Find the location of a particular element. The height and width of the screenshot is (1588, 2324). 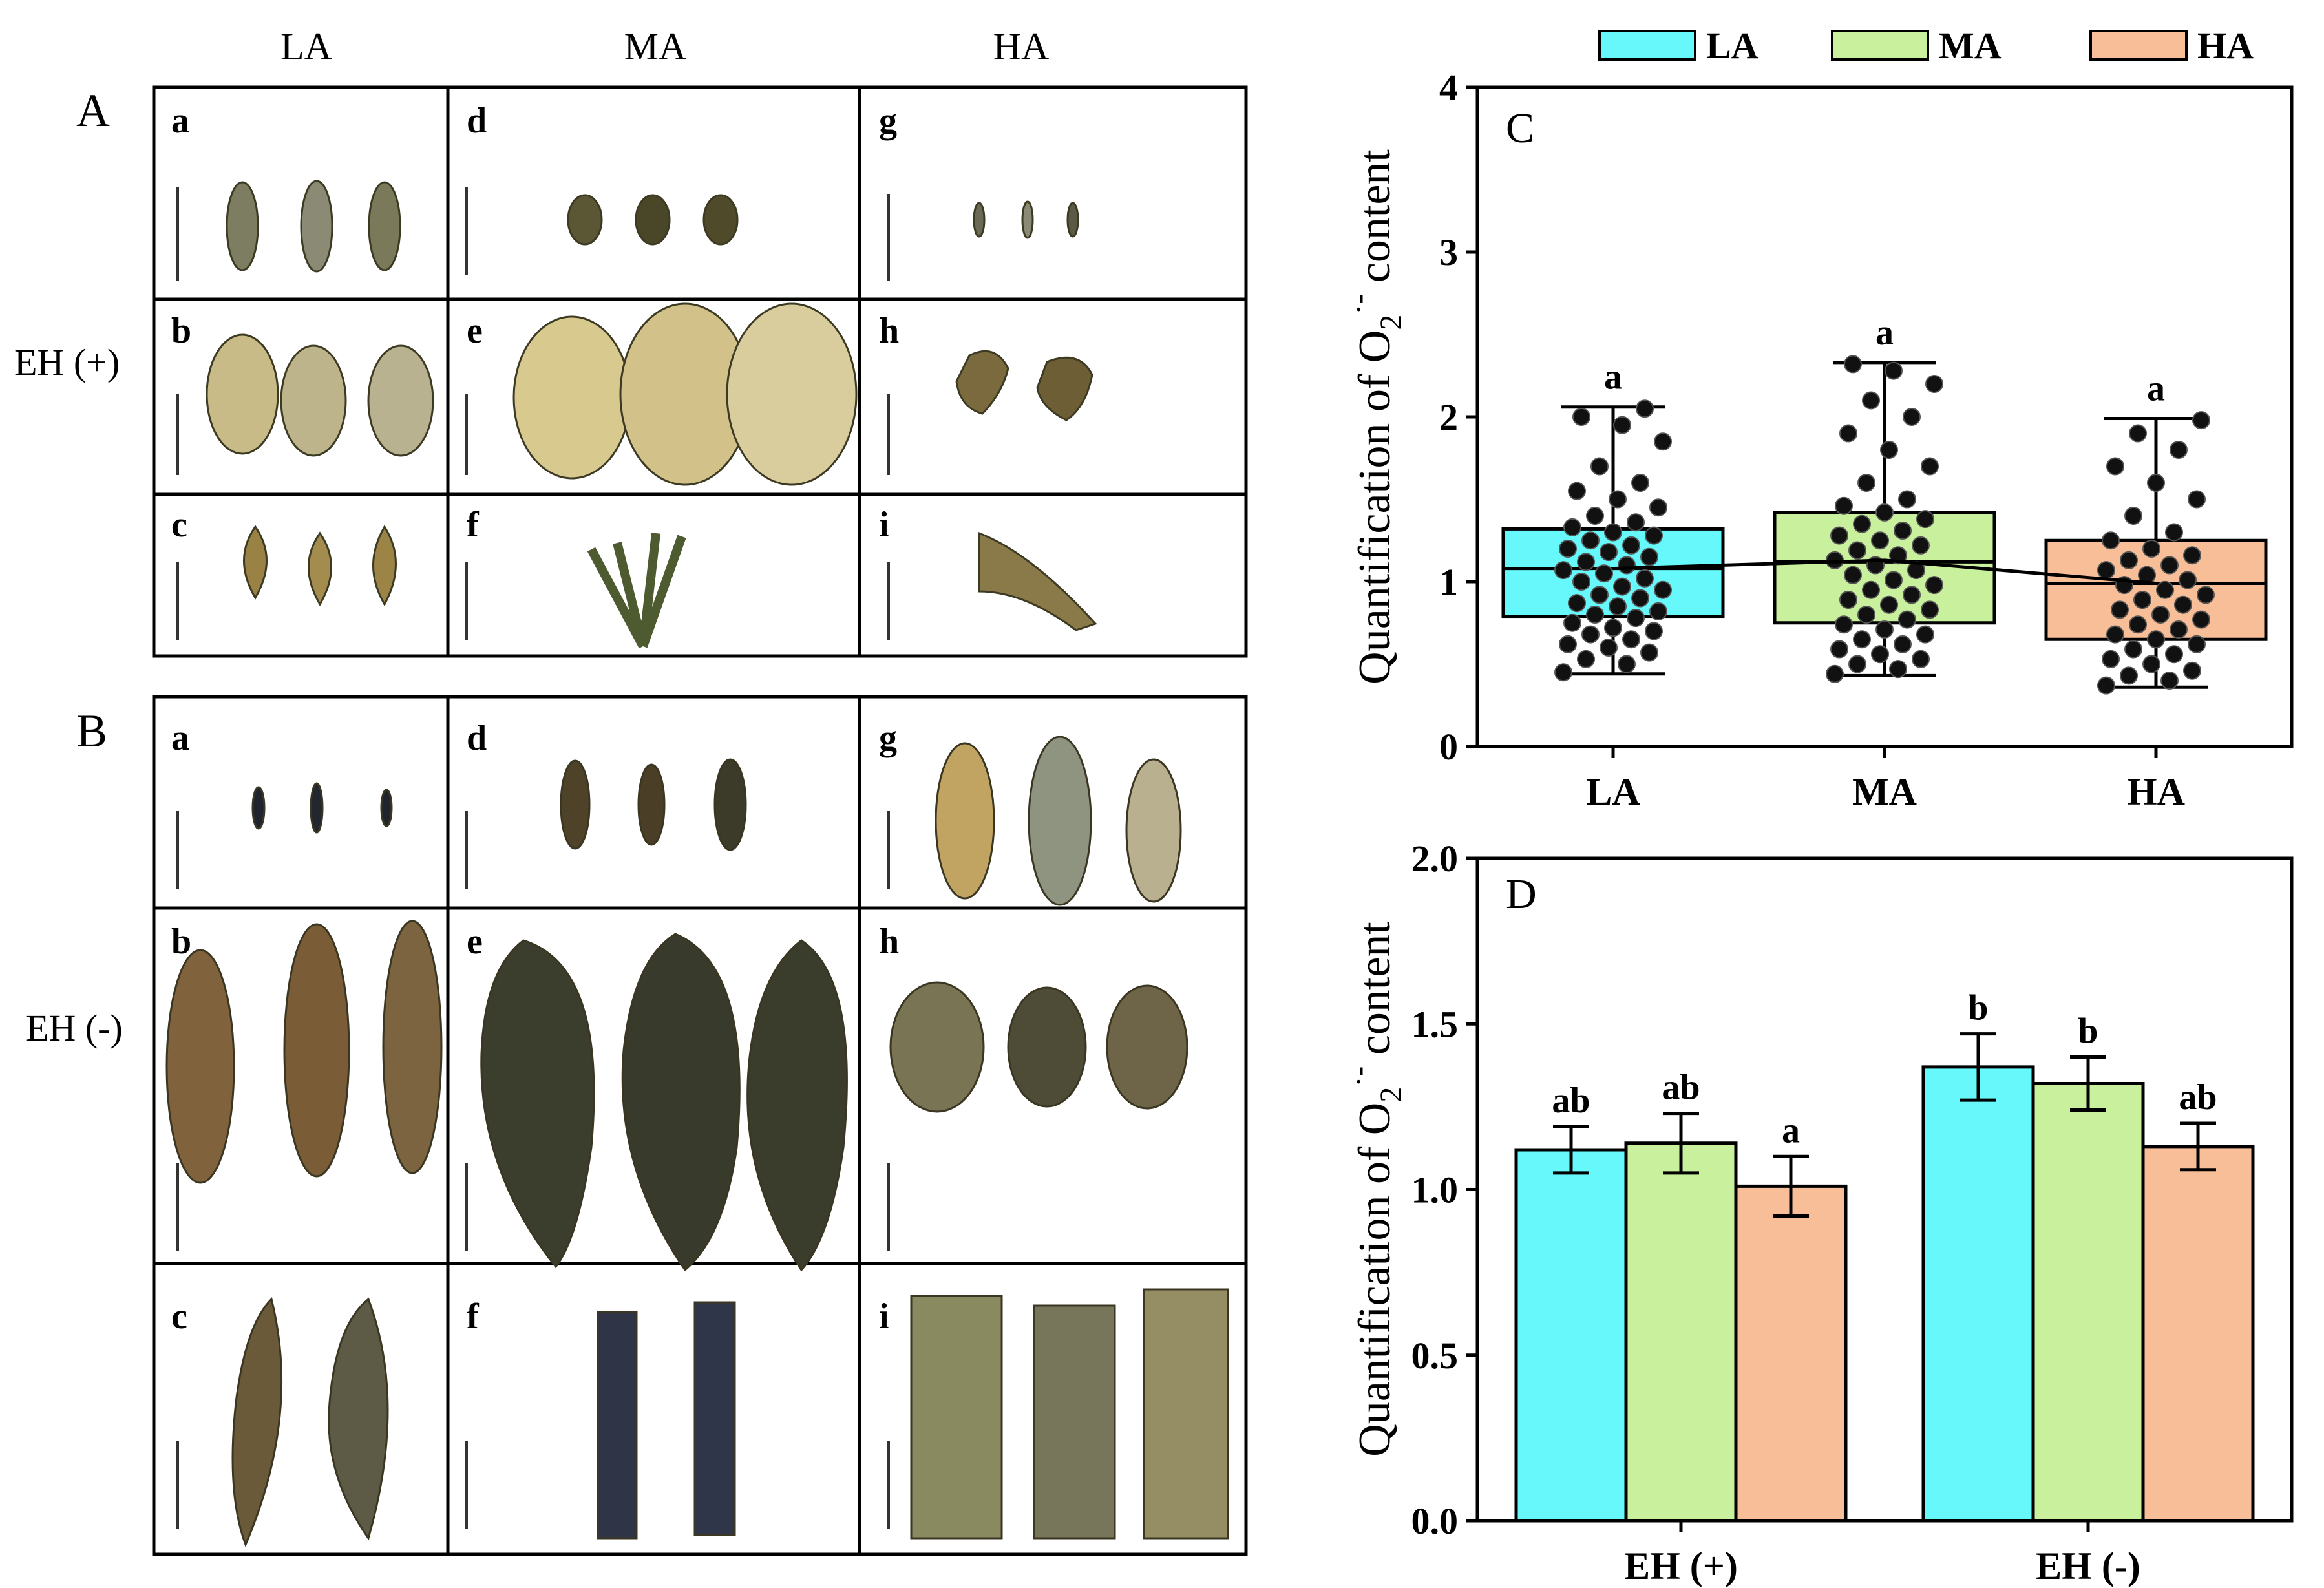

chart-c-ytick-label: 2 is located at coordinates (1448, 417).